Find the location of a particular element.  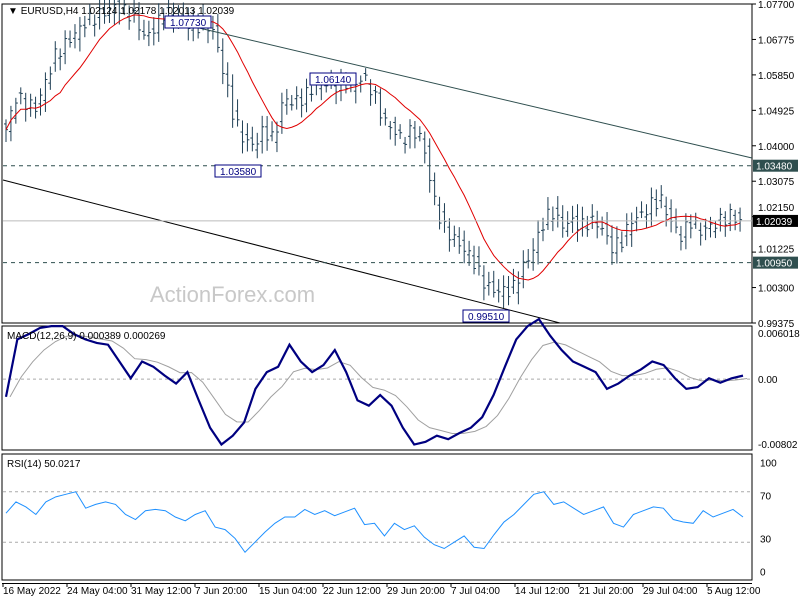

y-tick-label: 1.07700 is located at coordinates (776, 5).